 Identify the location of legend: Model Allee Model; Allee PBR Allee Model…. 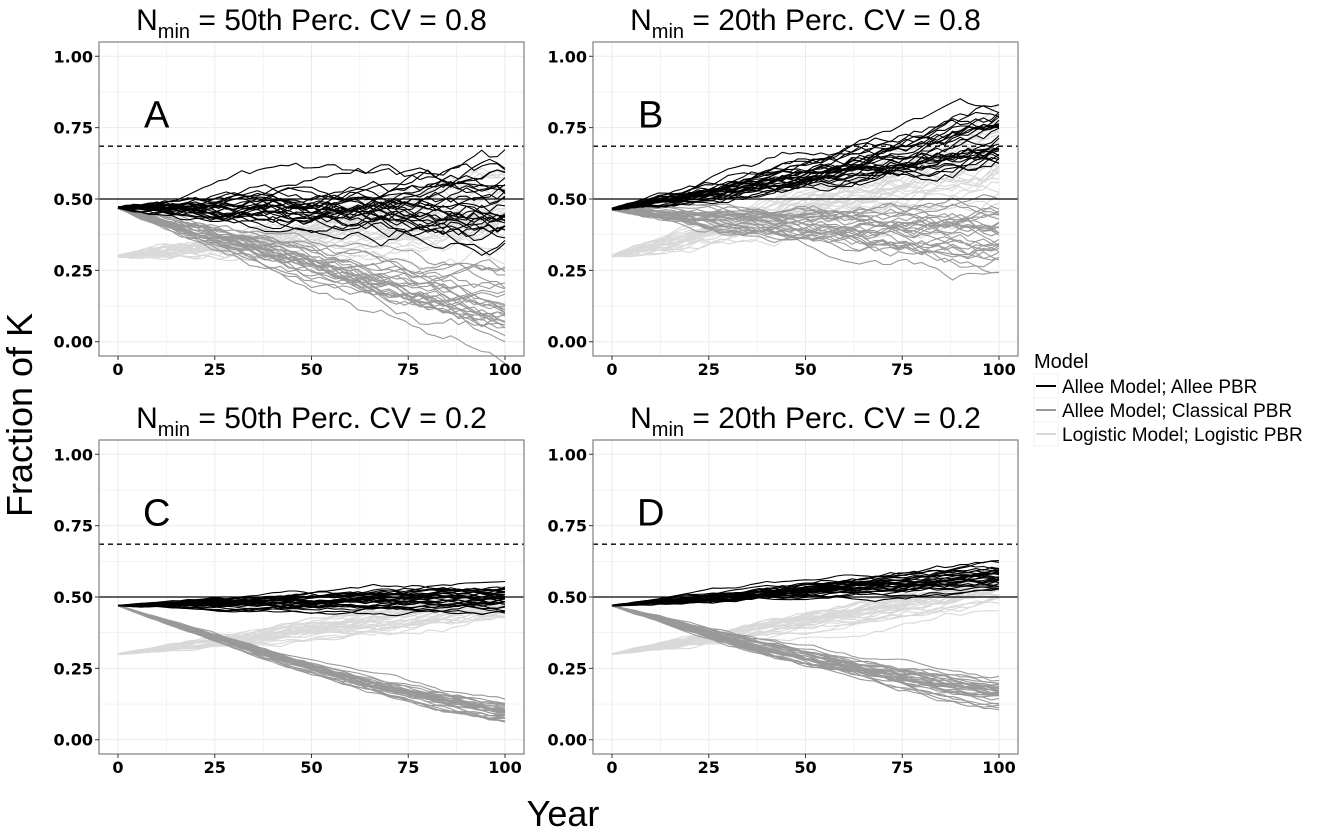
(1168, 399).